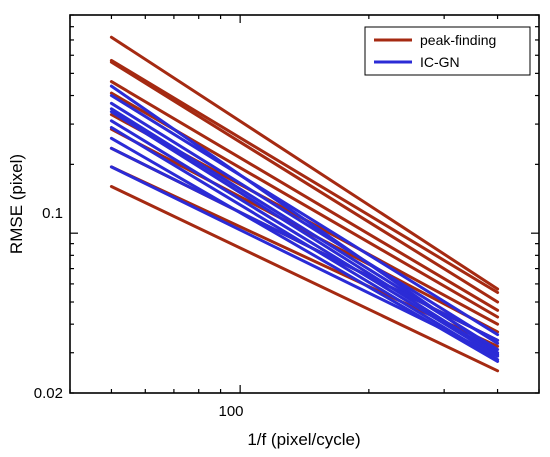 The image size is (550, 457). What do you see at coordinates (52, 213) in the screenshot?
I see `y-tick-label: 0.1` at bounding box center [52, 213].